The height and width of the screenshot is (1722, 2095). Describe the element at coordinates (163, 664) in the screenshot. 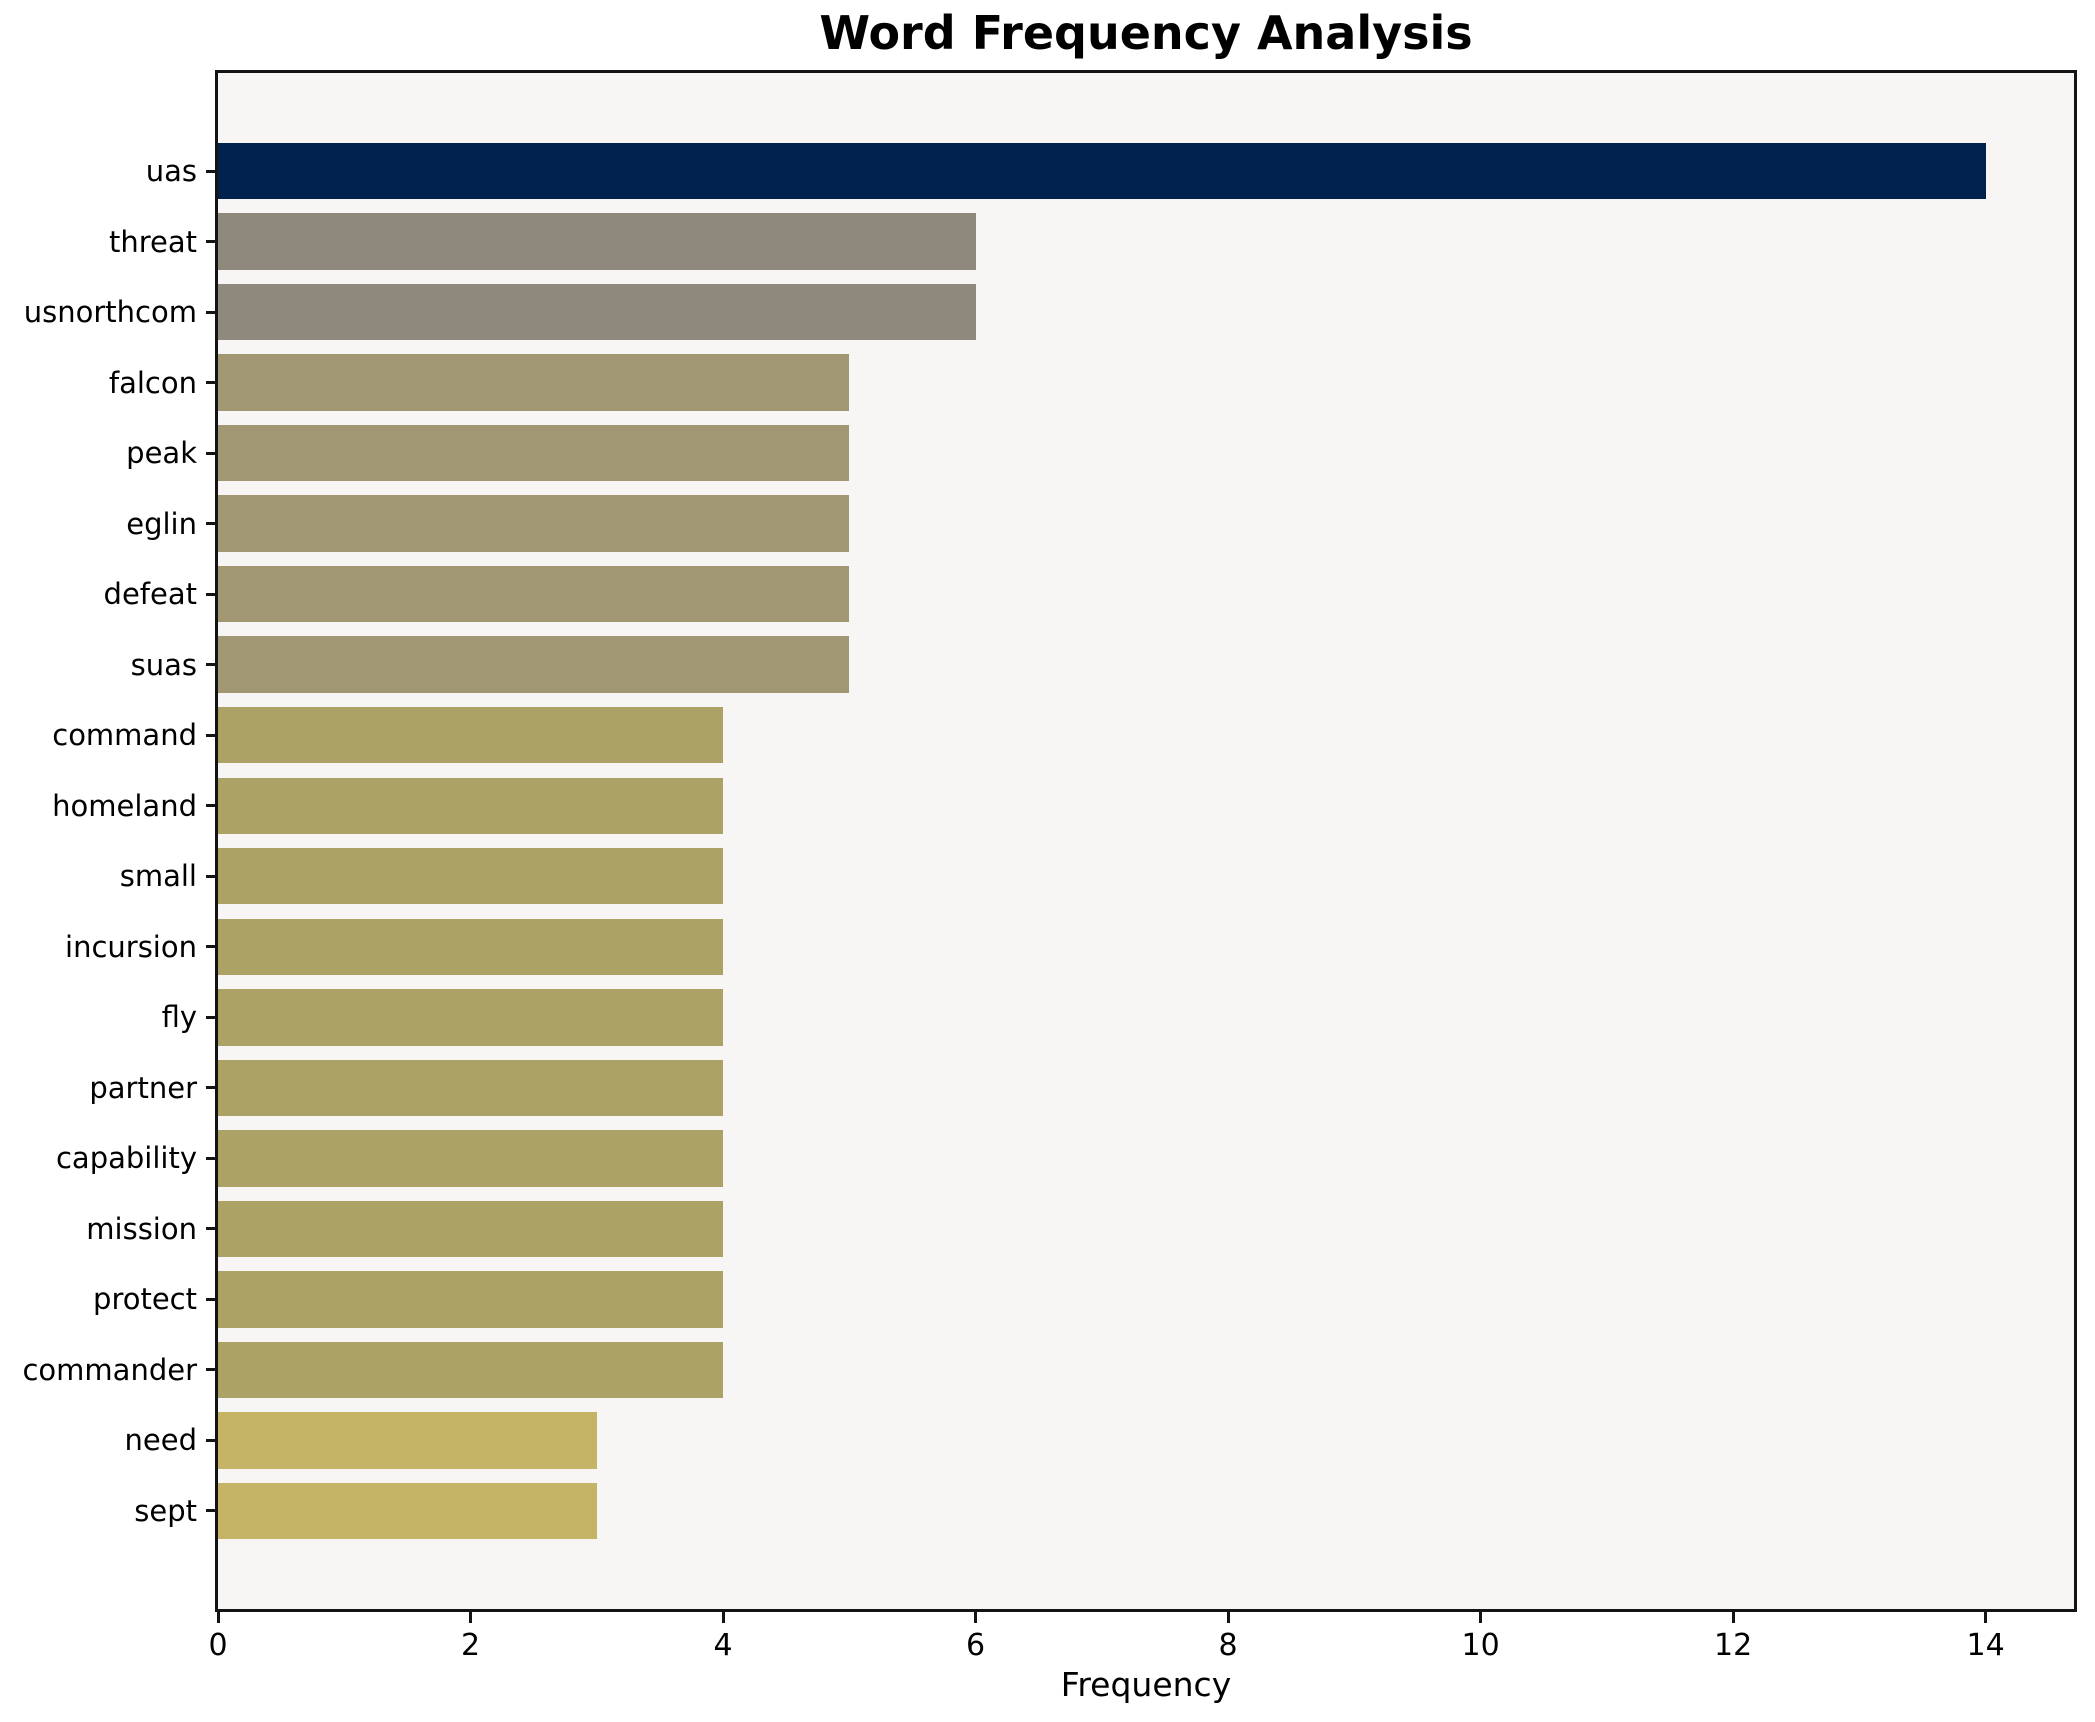

I see `y-tick-label-suas: suas` at that location.